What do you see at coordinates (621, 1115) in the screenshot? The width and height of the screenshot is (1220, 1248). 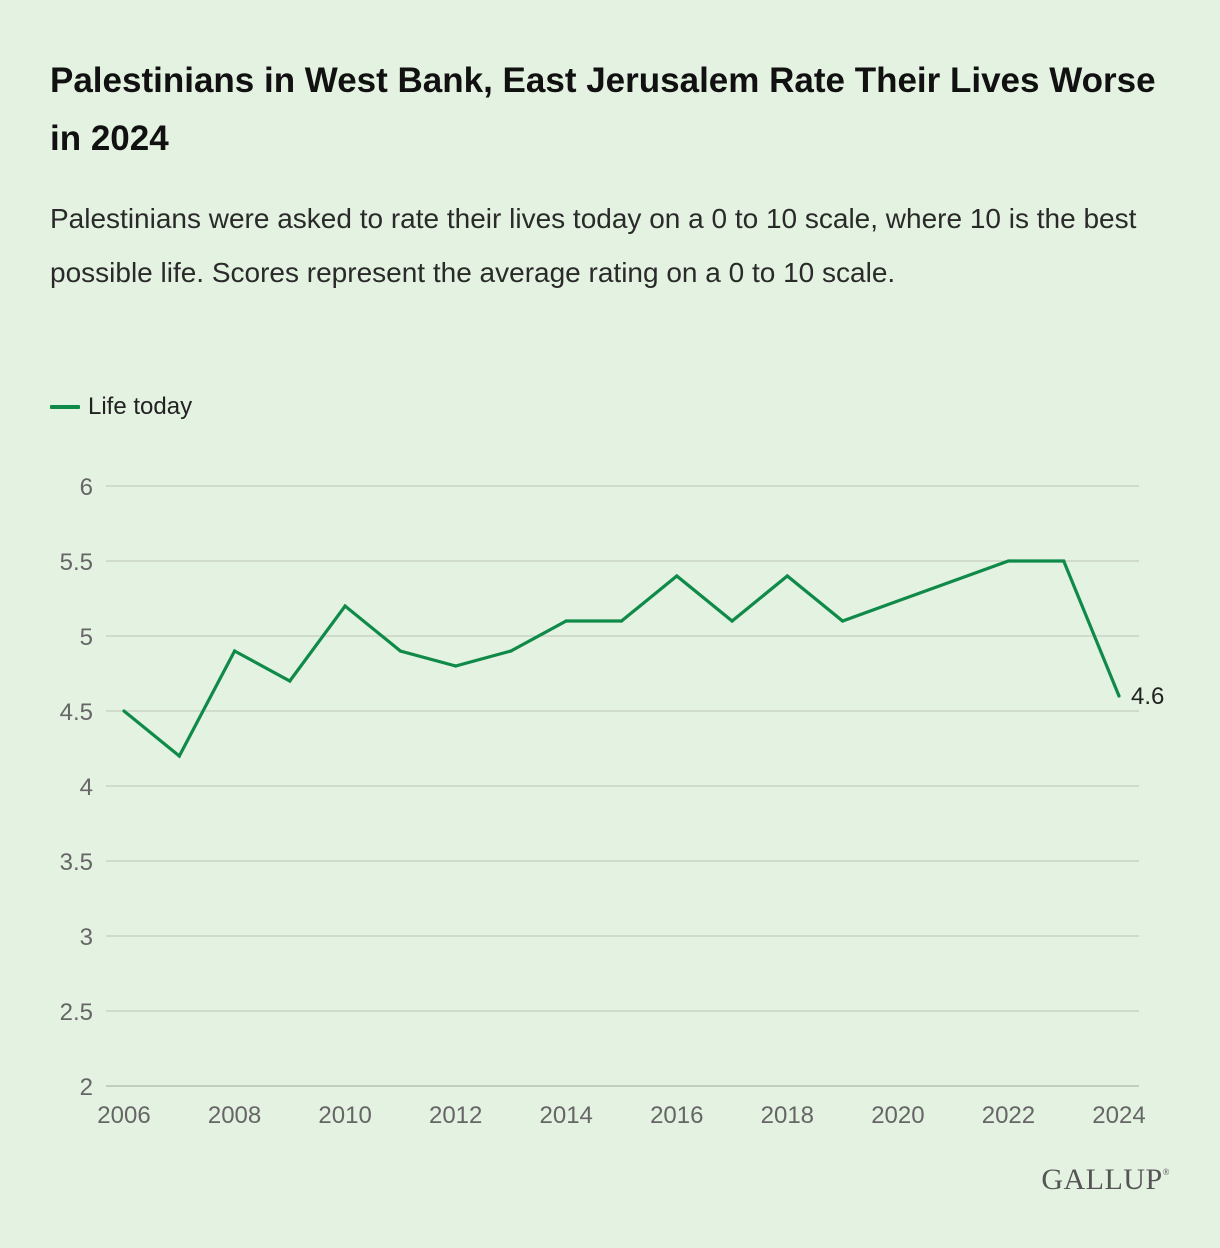 I see `x-axis-tick-labels: 2006 2008 2010 2012 2014 2016 2018 2020 2022 2024` at bounding box center [621, 1115].